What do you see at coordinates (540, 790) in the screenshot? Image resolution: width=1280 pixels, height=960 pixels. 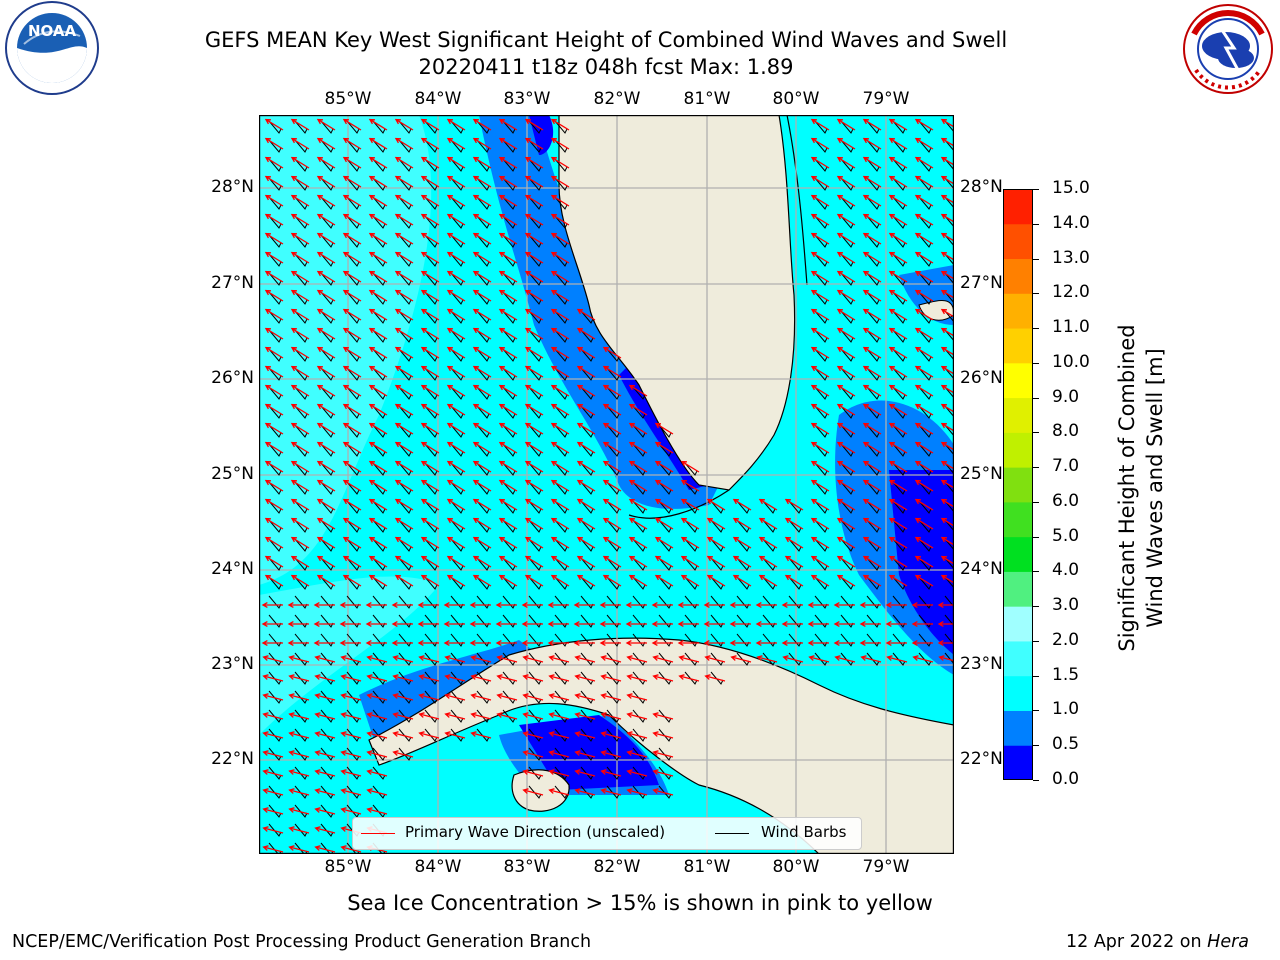 I see `isla-juventud` at bounding box center [540, 790].